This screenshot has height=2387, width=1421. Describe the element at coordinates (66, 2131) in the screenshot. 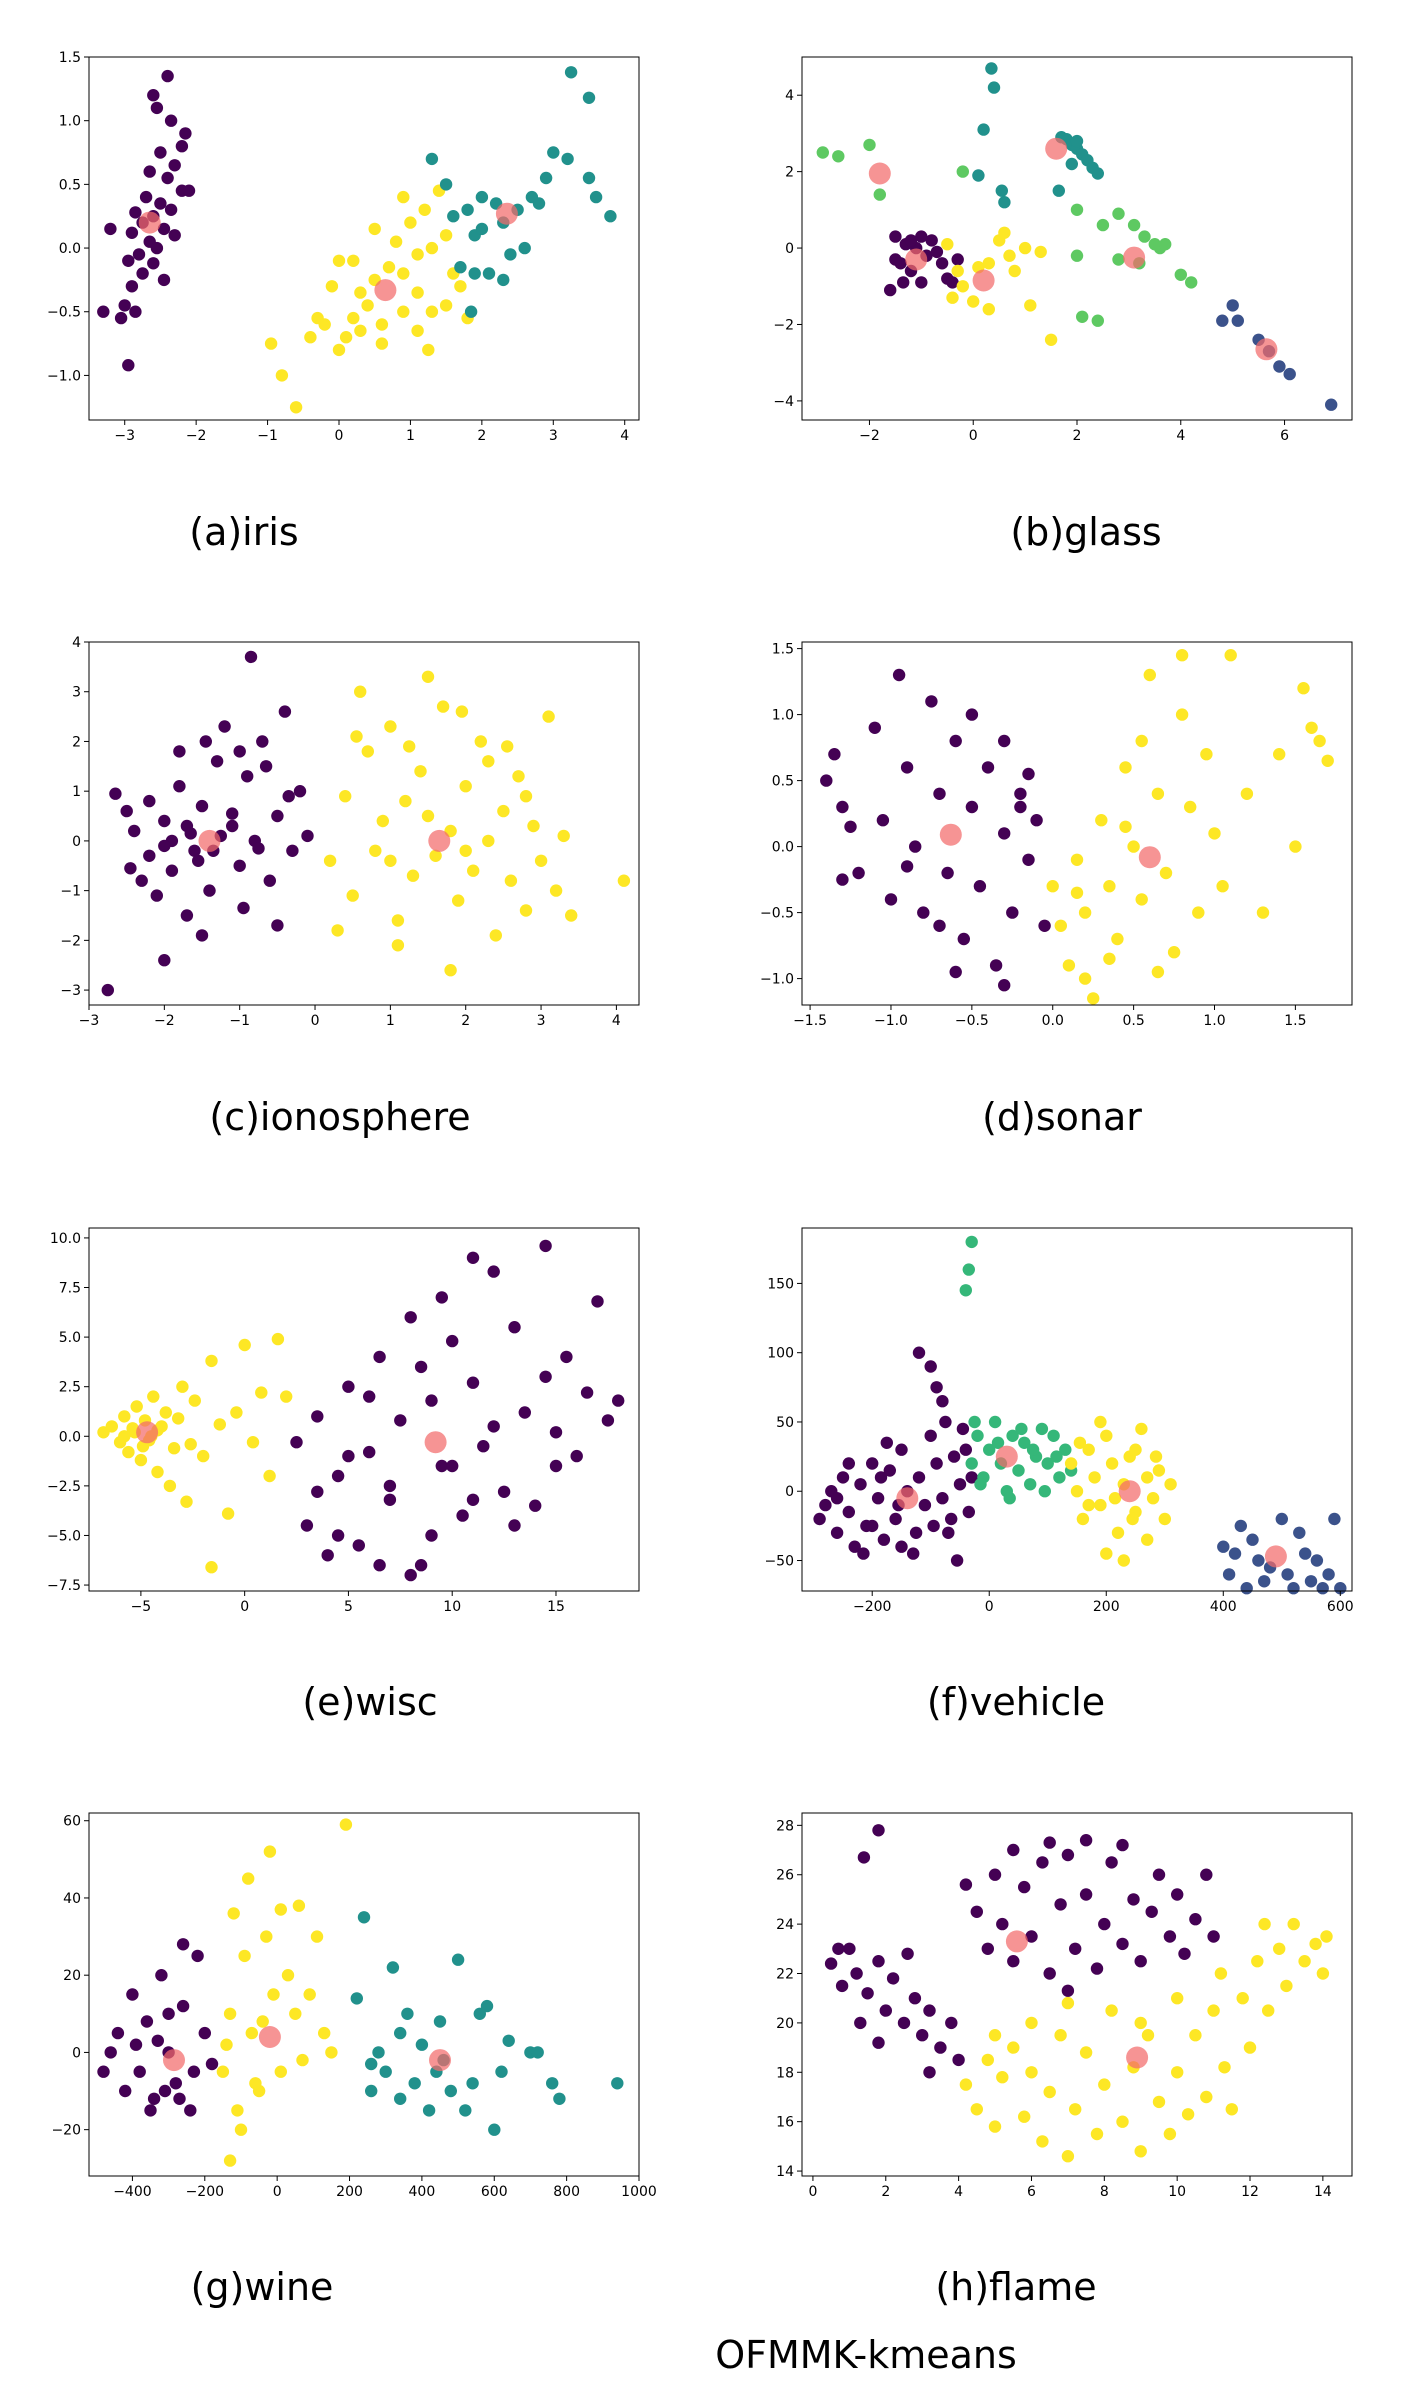

I see `y-tick-label-wine-0: −20` at that location.